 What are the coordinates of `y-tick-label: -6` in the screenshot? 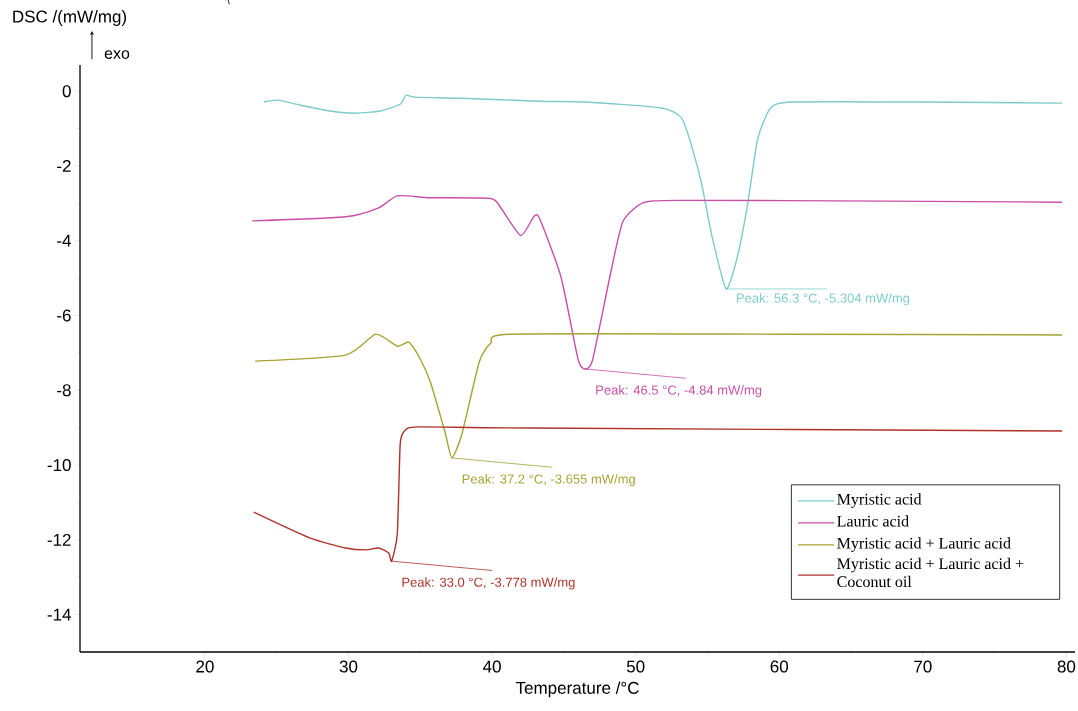 It's located at (64, 315).